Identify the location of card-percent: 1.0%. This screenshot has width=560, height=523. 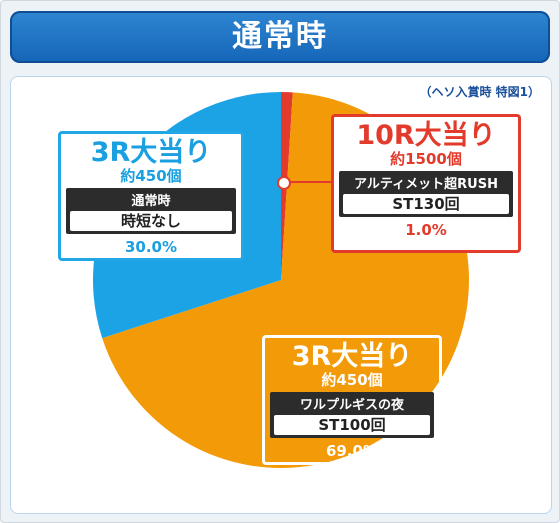
(426, 230).